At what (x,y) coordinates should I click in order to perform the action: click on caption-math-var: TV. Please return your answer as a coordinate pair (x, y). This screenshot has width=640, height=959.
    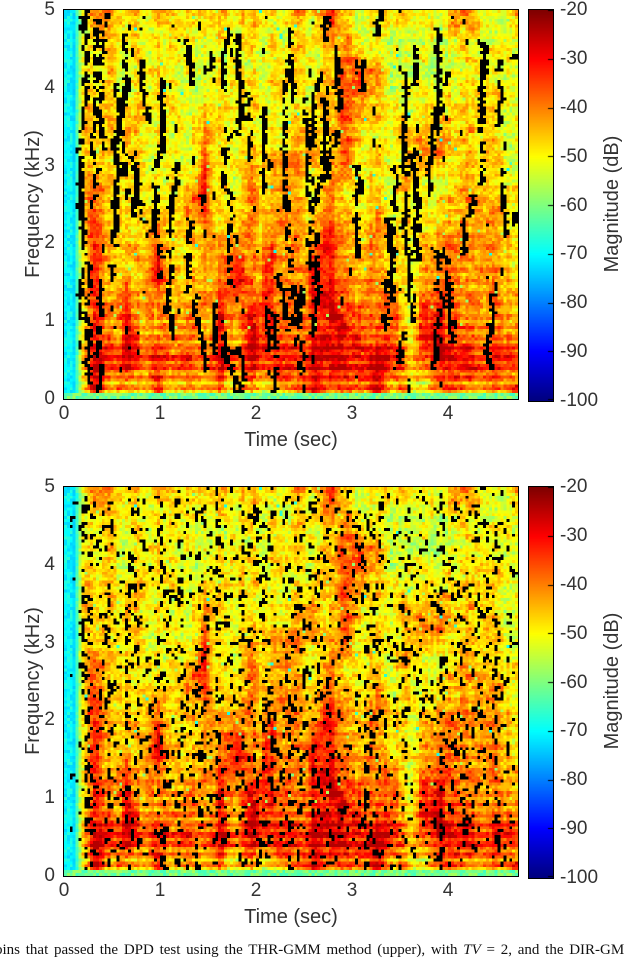
    Looking at the image, I should click on (472, 950).